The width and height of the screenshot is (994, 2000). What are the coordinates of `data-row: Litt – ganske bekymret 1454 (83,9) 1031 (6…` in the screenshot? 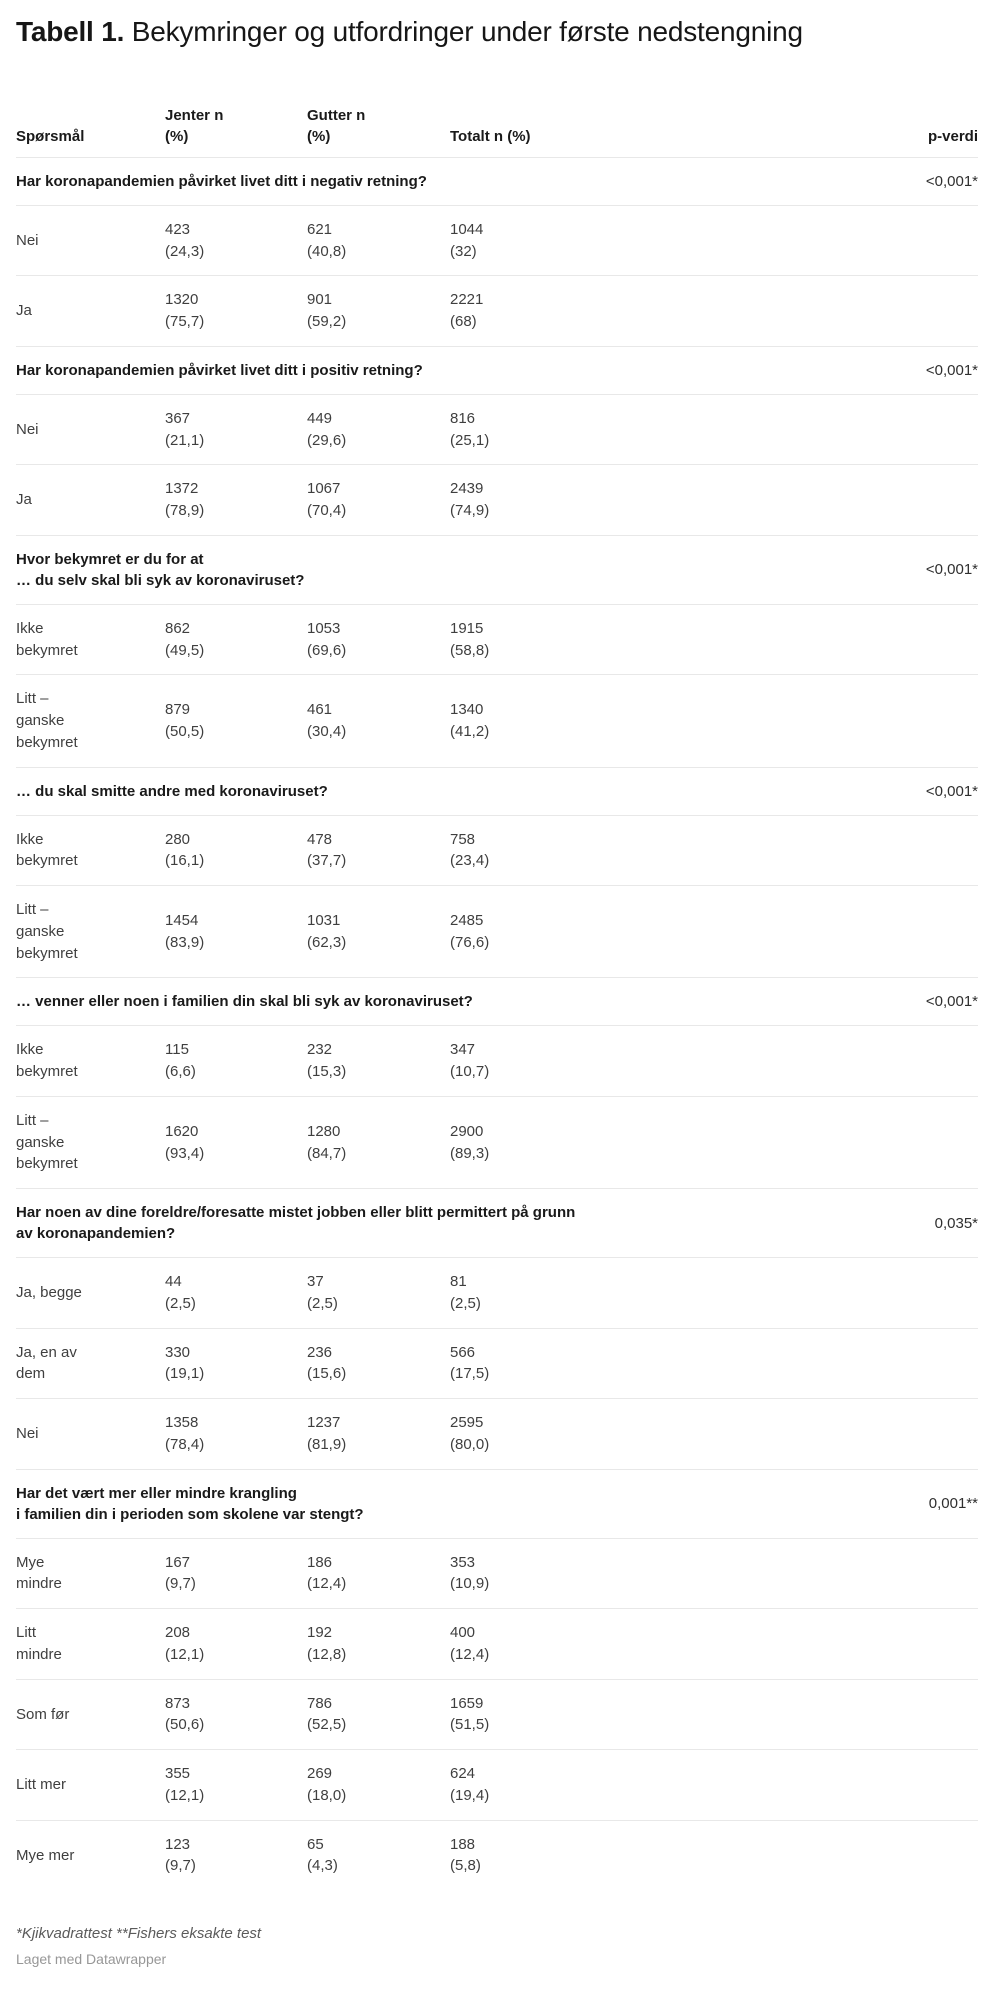 It's located at (497, 931).